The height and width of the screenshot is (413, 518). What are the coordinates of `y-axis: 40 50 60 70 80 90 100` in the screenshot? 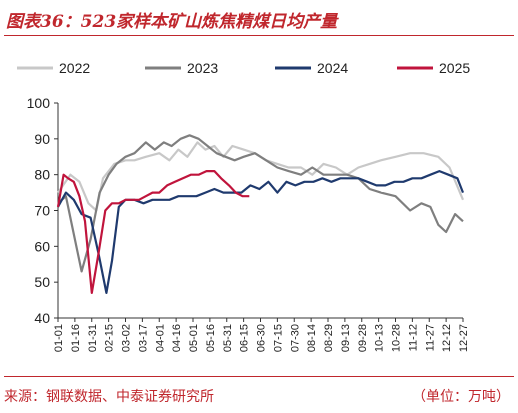 It's located at (43, 210).